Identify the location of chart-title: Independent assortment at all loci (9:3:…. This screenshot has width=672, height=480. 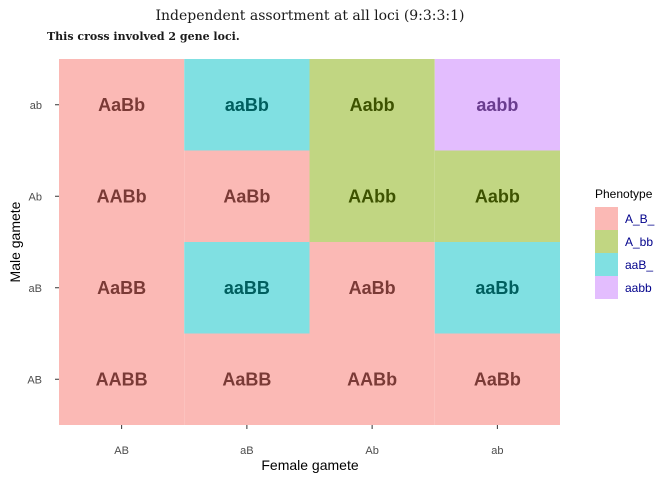
(309, 16).